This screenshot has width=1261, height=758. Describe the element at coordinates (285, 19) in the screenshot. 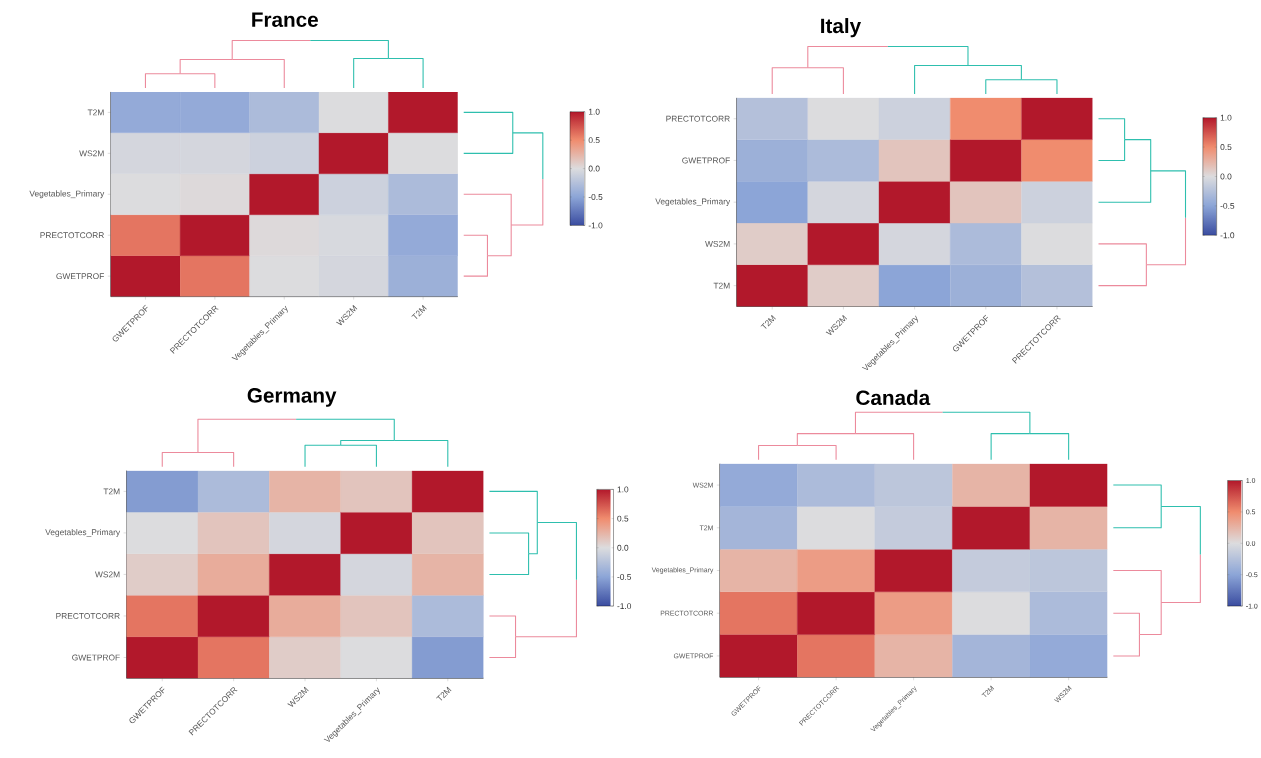

I see `chart-title: France` at that location.